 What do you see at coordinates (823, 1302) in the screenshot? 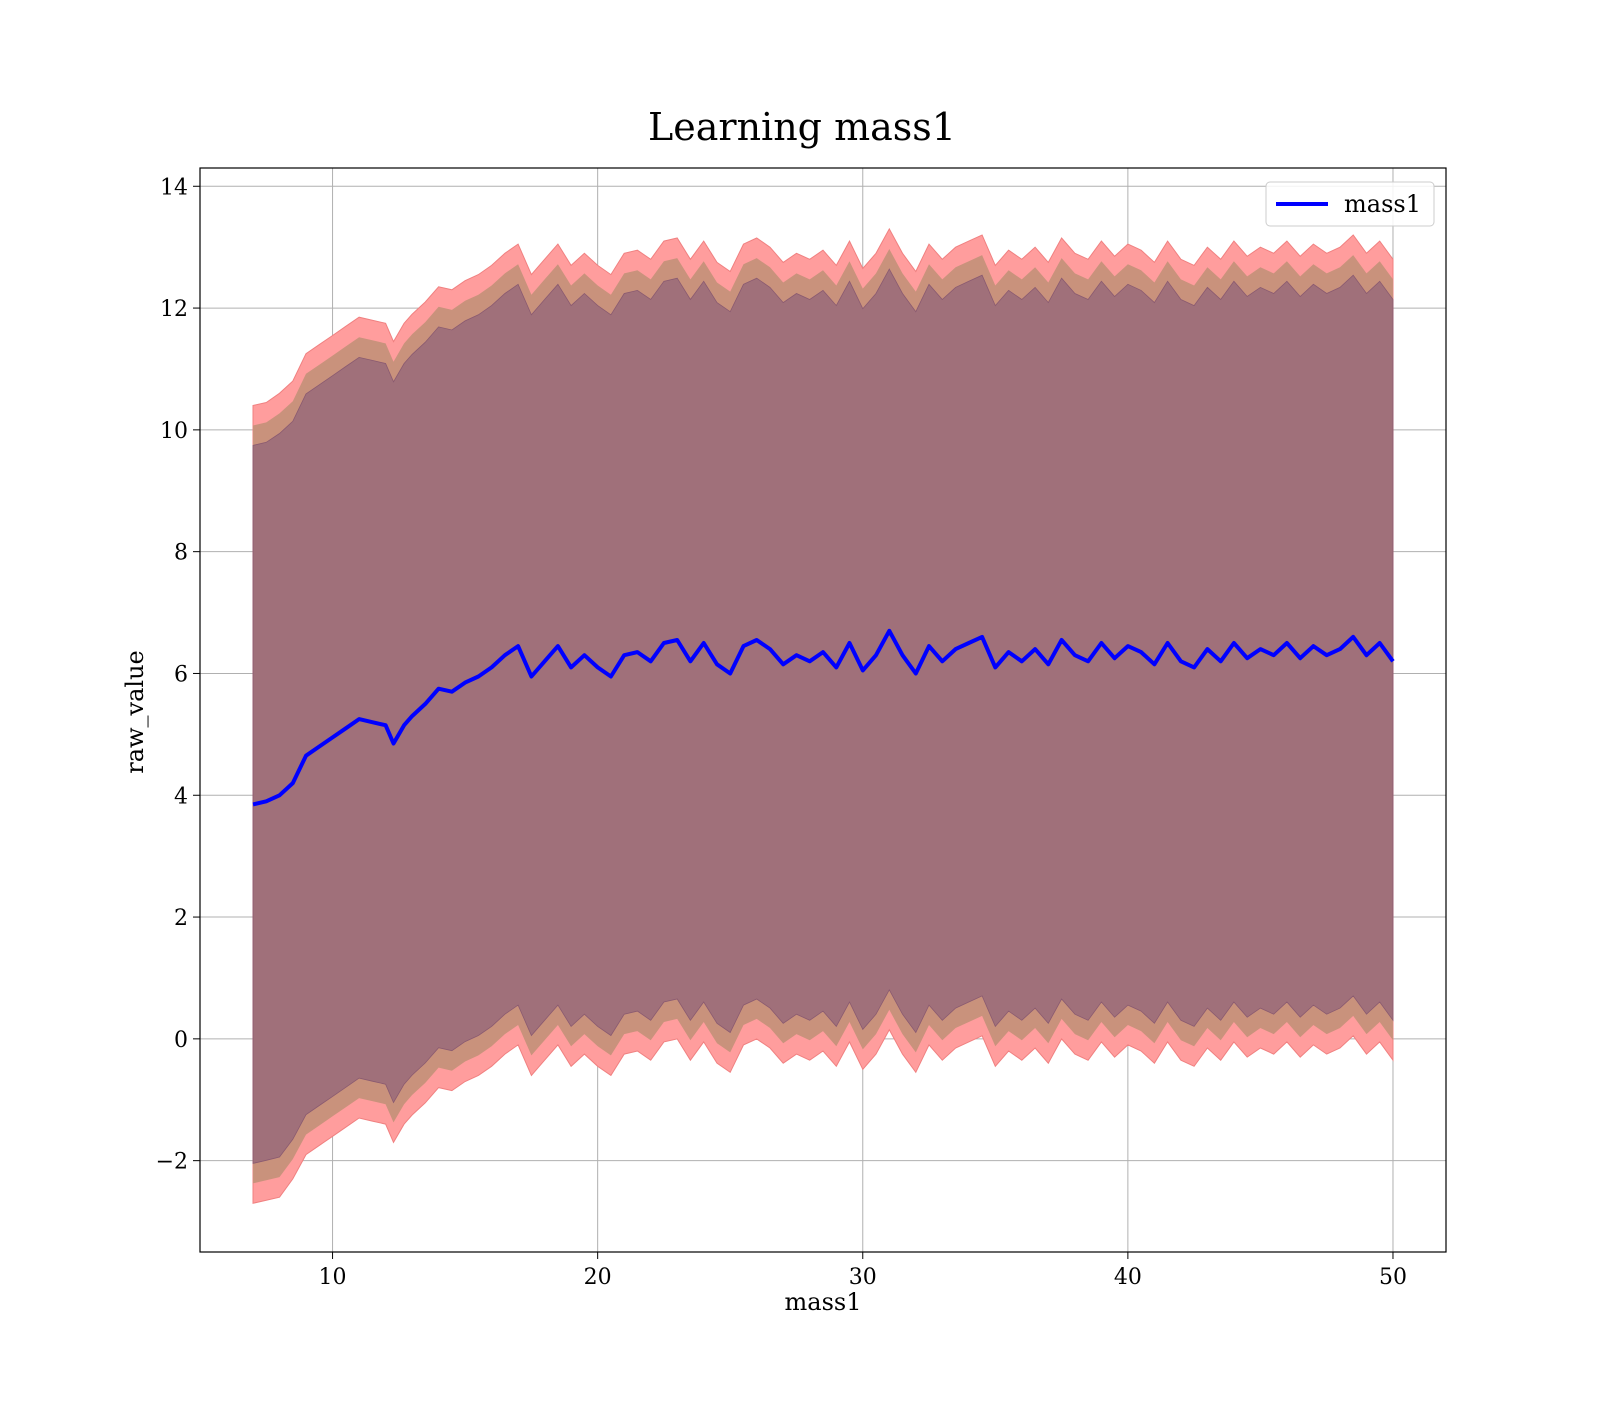
I see `x-axis-label: mass1` at bounding box center [823, 1302].